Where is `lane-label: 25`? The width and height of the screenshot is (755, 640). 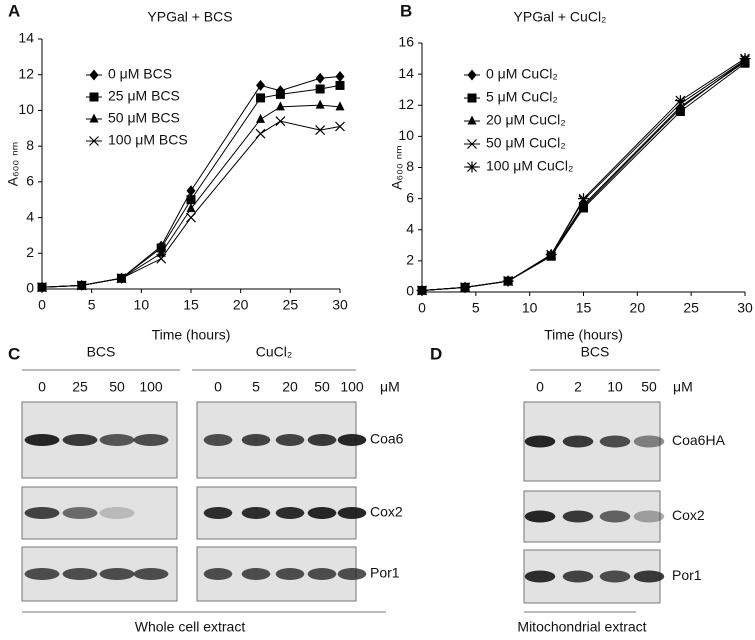 lane-label: 25 is located at coordinates (80, 387).